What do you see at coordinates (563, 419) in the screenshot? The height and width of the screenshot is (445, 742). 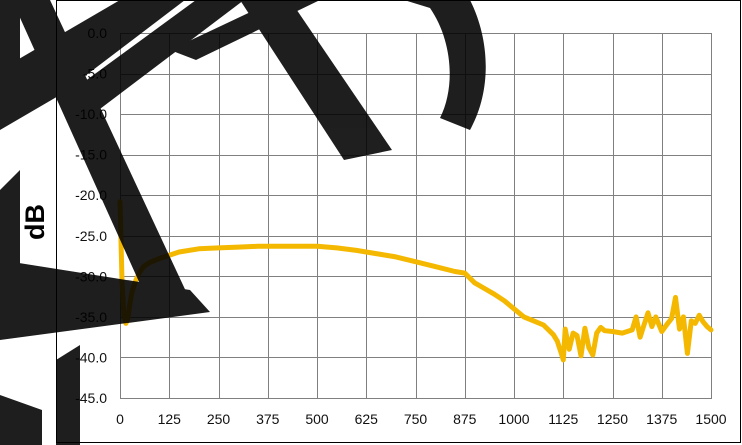 I see `x-tick-label: 1125` at bounding box center [563, 419].